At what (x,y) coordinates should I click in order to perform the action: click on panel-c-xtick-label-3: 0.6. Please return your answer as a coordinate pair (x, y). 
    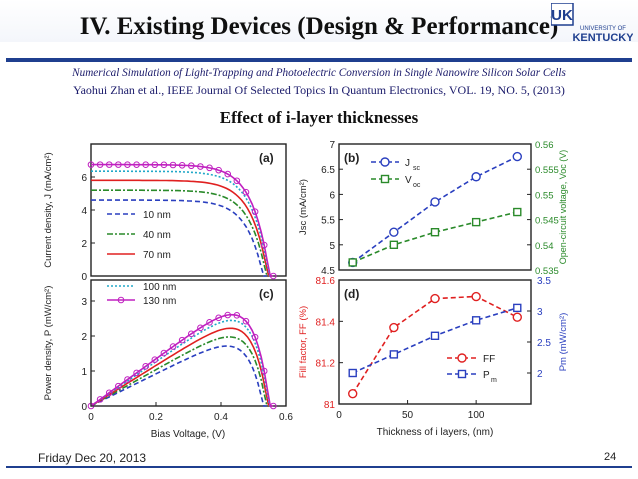
    Looking at the image, I should click on (286, 417).